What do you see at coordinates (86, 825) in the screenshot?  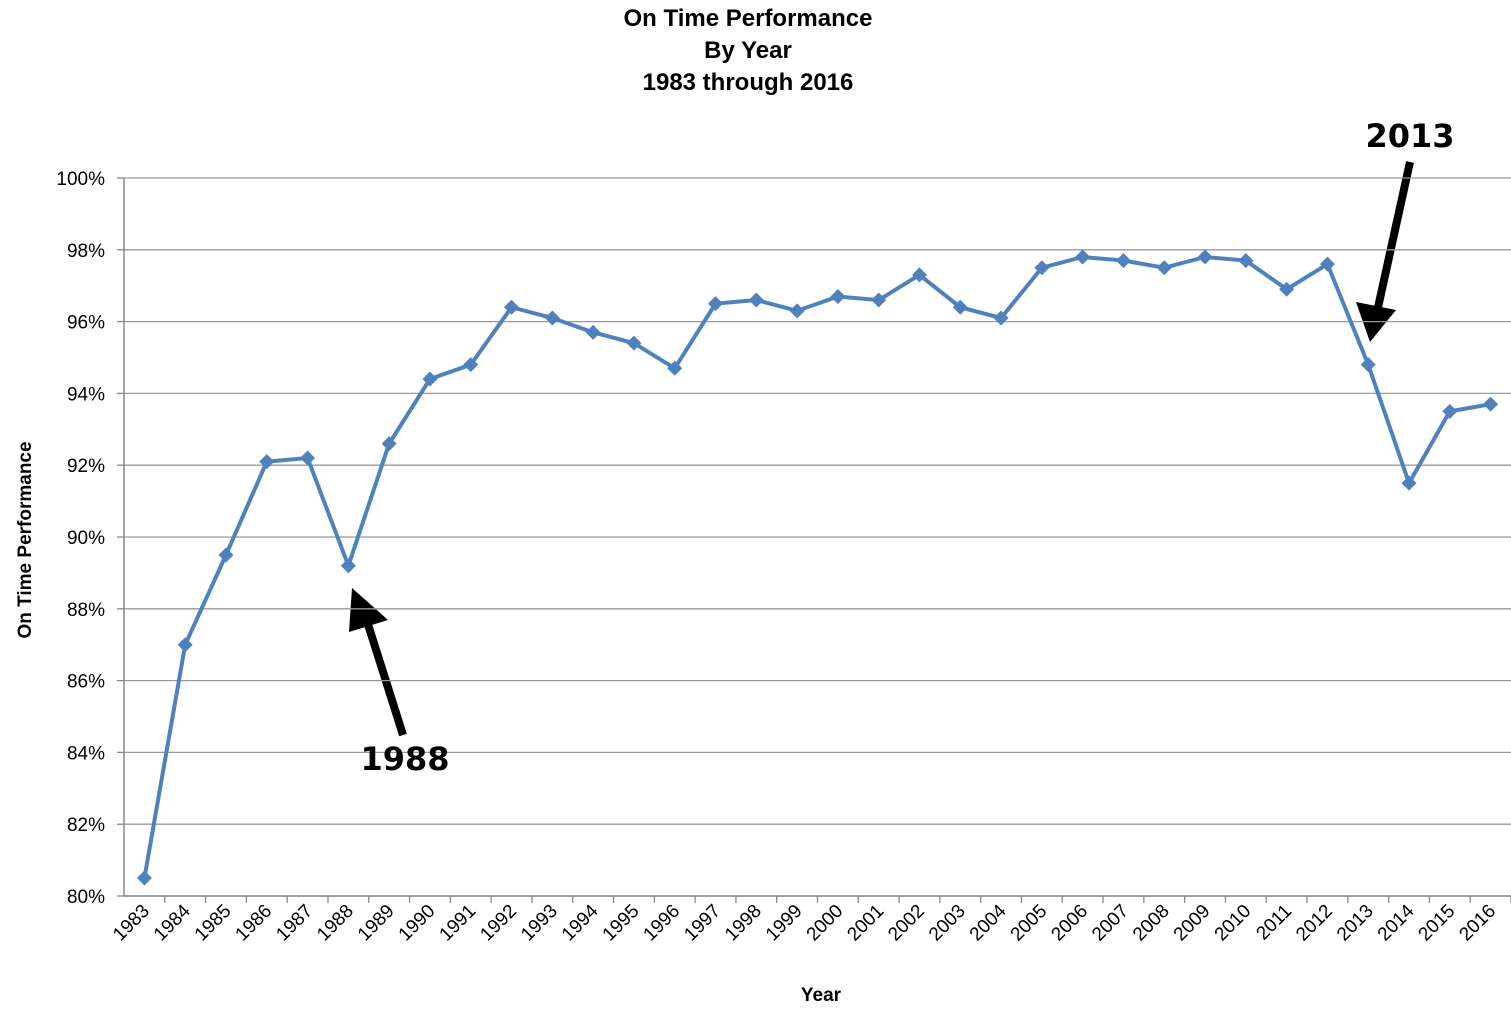 I see `y-tick-label: 82%` at bounding box center [86, 825].